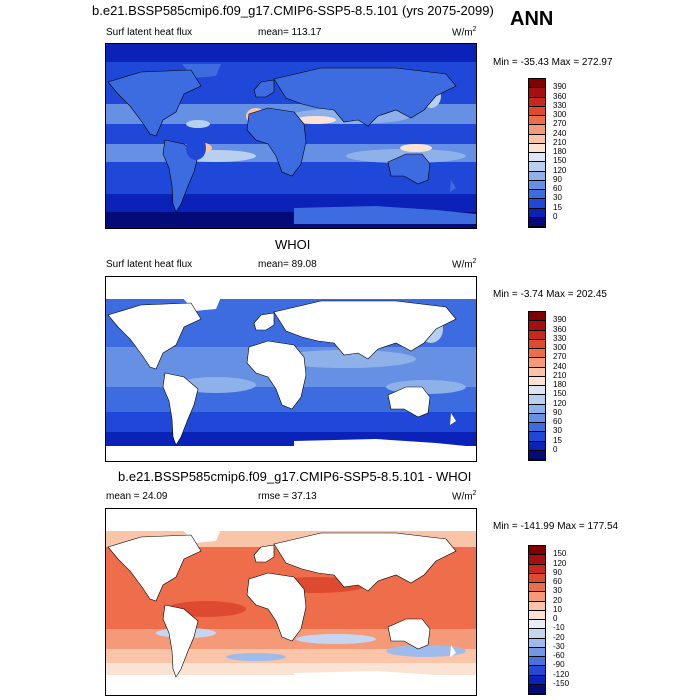  What do you see at coordinates (464, 32) in the screenshot?
I see `panel1-units: W/m2` at bounding box center [464, 32].